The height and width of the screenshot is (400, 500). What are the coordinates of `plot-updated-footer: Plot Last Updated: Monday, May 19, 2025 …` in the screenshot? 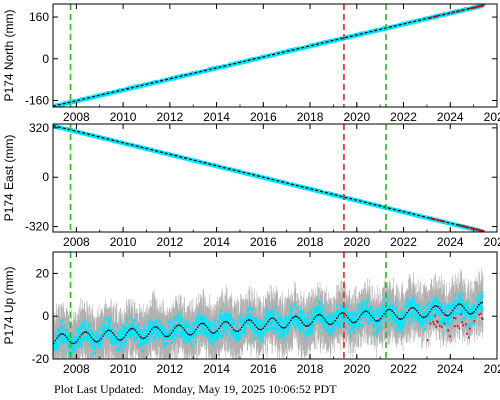 It's located at (195, 389).